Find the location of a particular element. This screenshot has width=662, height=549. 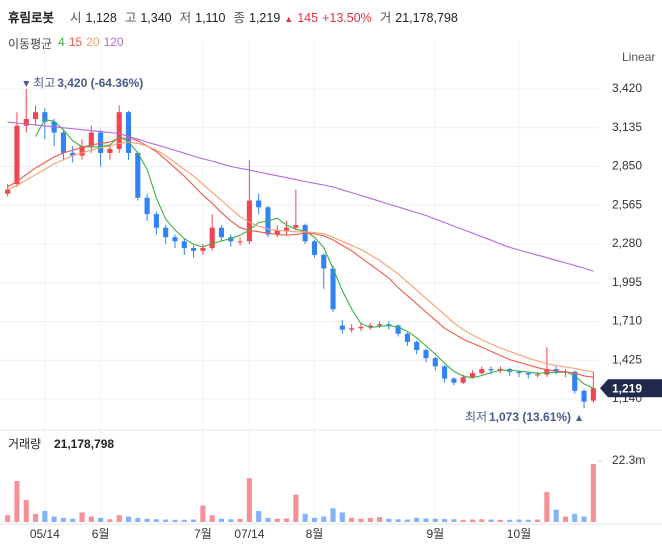

change-arrow: ▲ is located at coordinates (289, 19).